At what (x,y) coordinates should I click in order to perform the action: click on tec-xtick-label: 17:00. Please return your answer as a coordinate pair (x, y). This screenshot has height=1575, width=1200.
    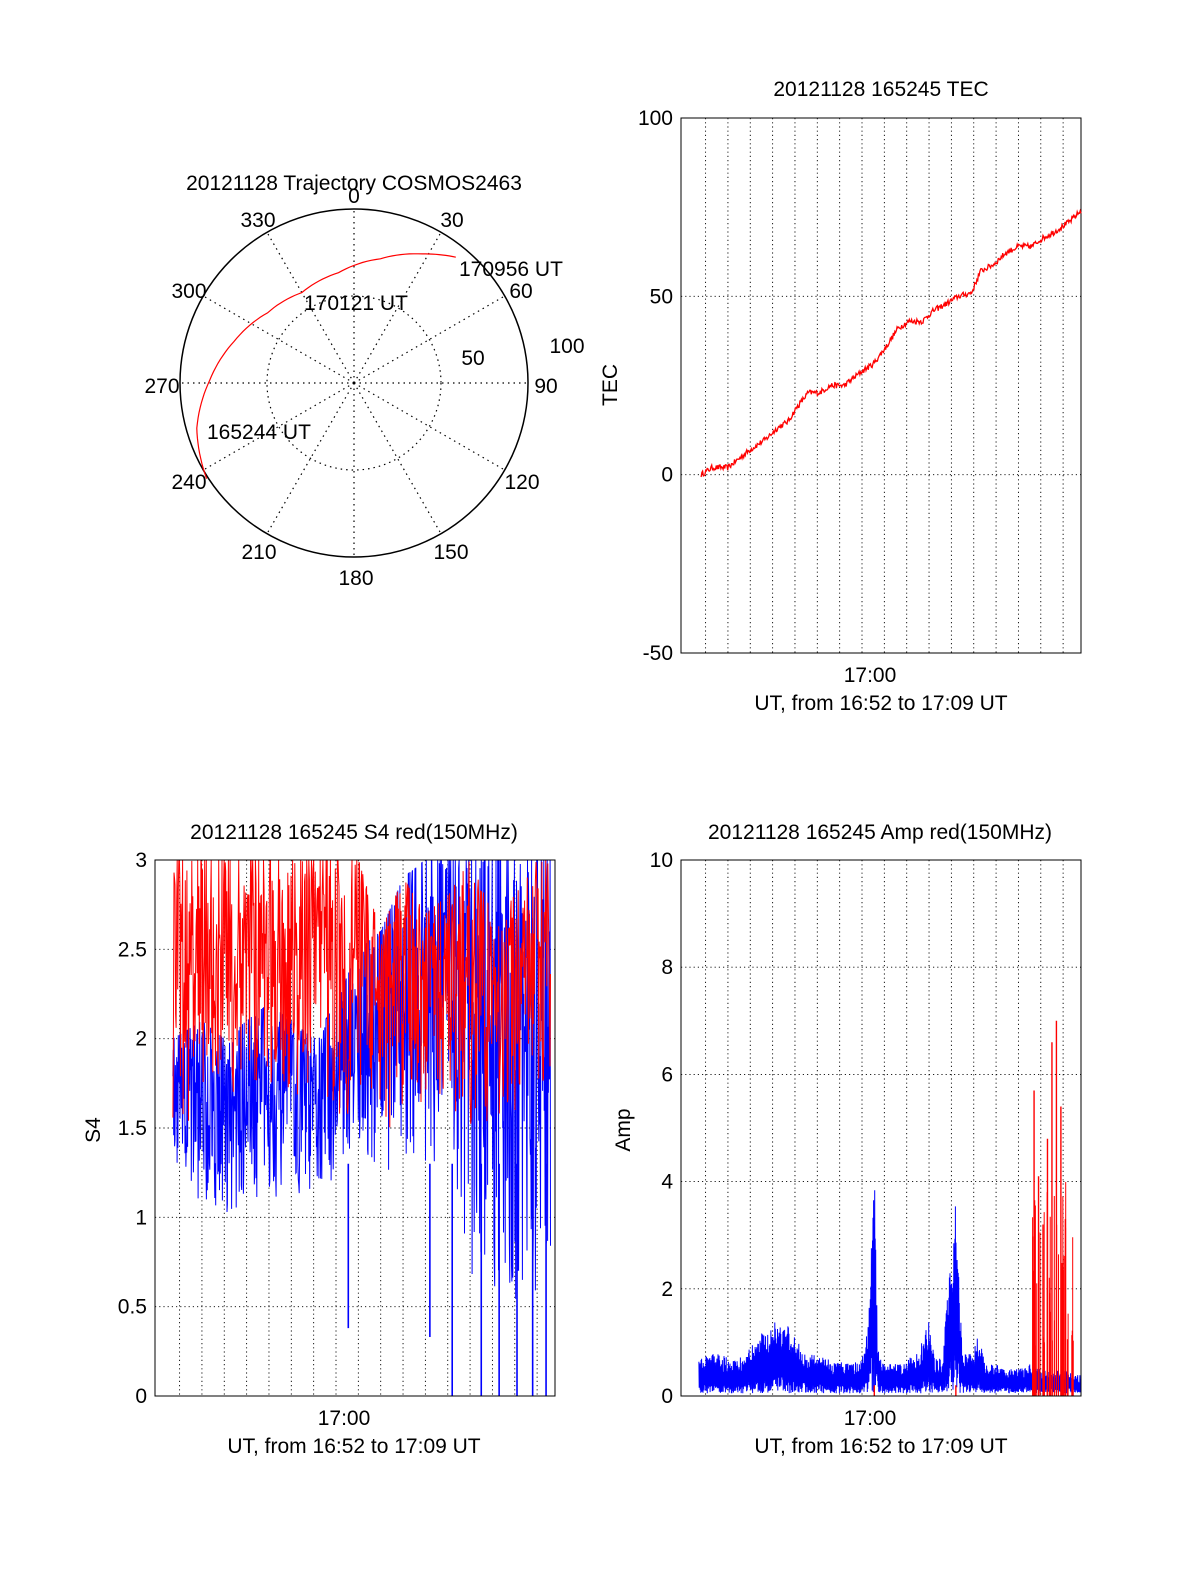
    Looking at the image, I should click on (870, 675).